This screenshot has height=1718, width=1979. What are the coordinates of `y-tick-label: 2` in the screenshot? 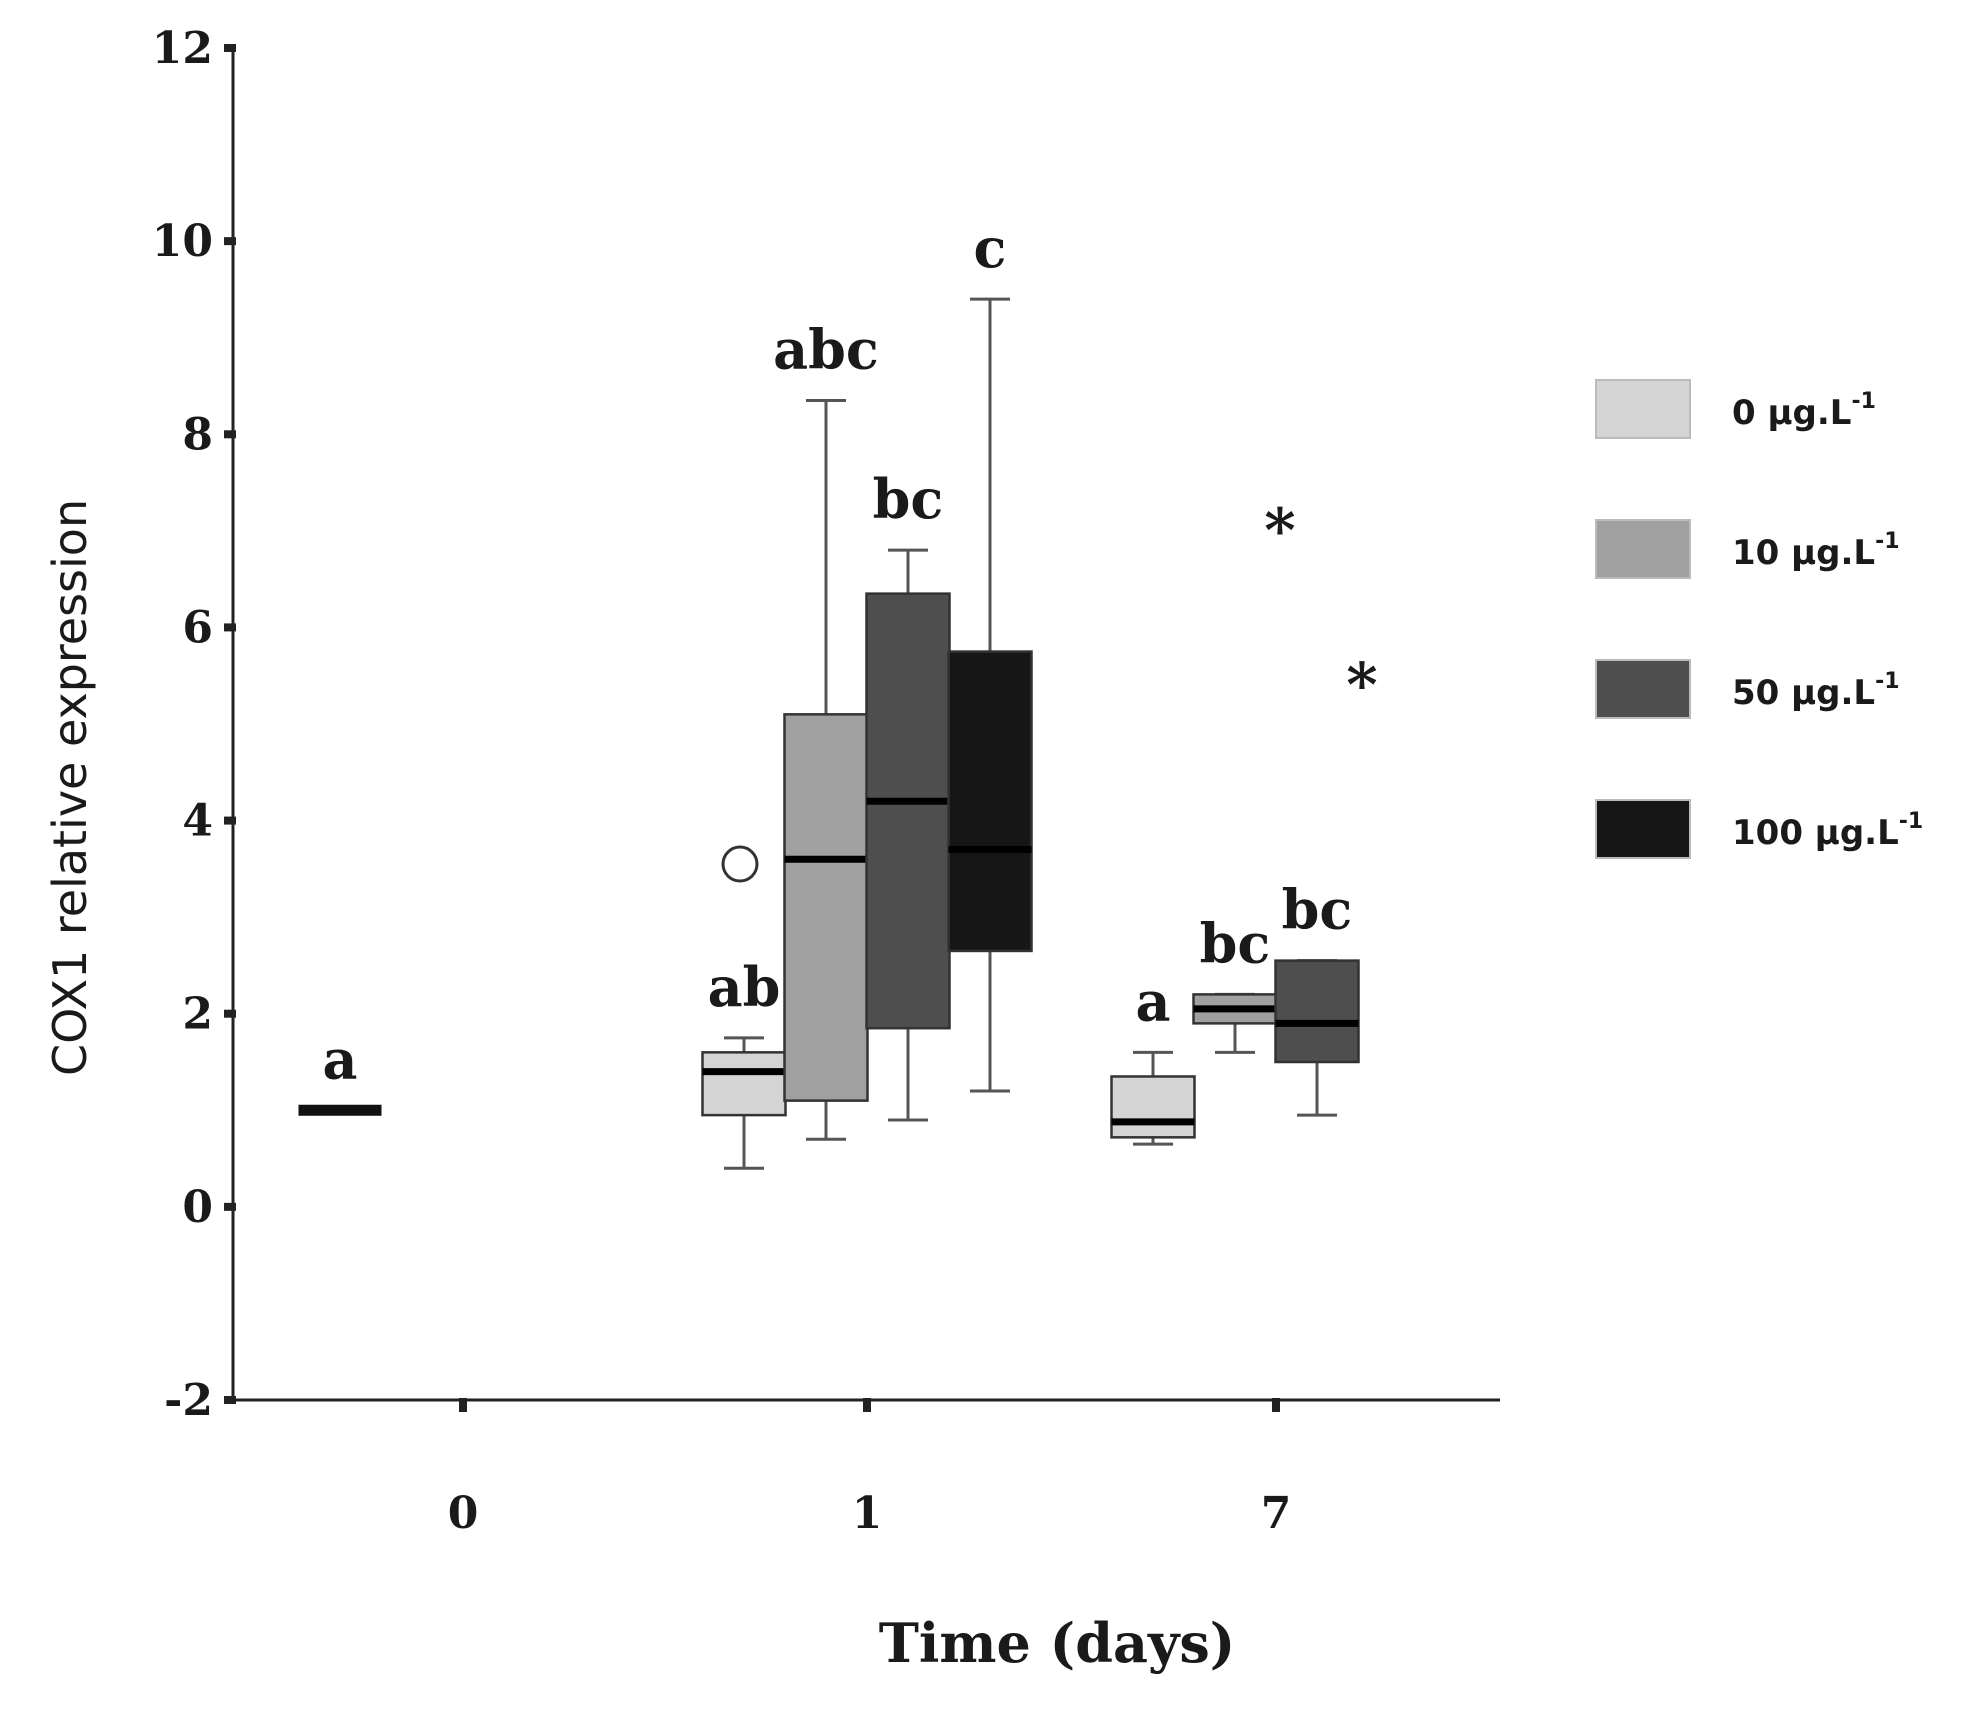 It's located at (197, 1014).